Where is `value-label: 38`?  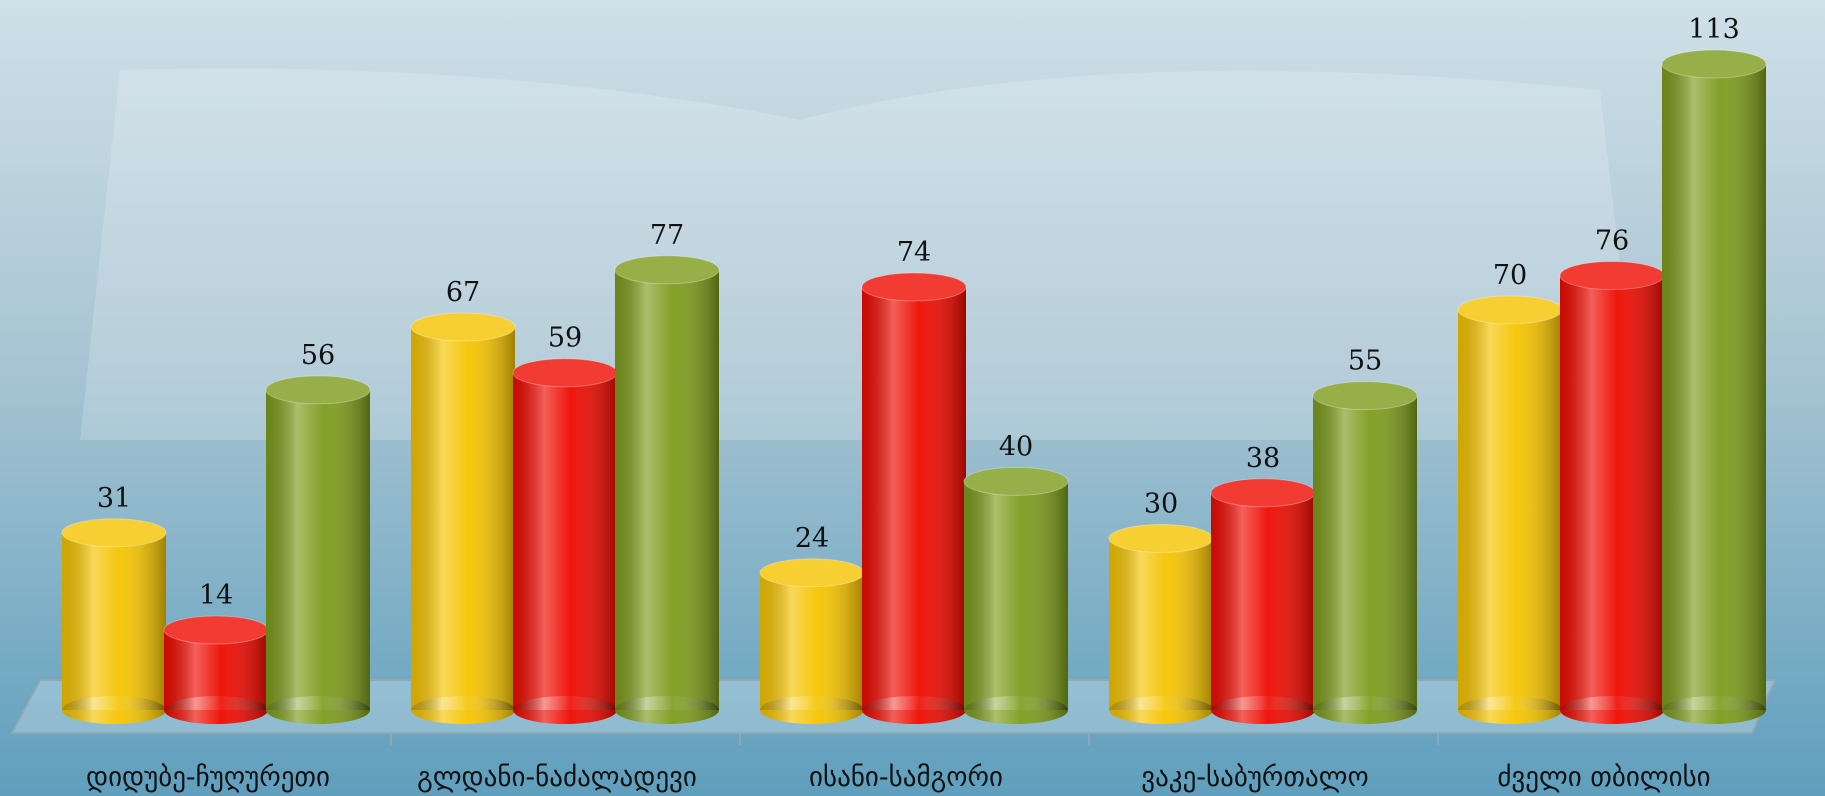
value-label: 38 is located at coordinates (1263, 458).